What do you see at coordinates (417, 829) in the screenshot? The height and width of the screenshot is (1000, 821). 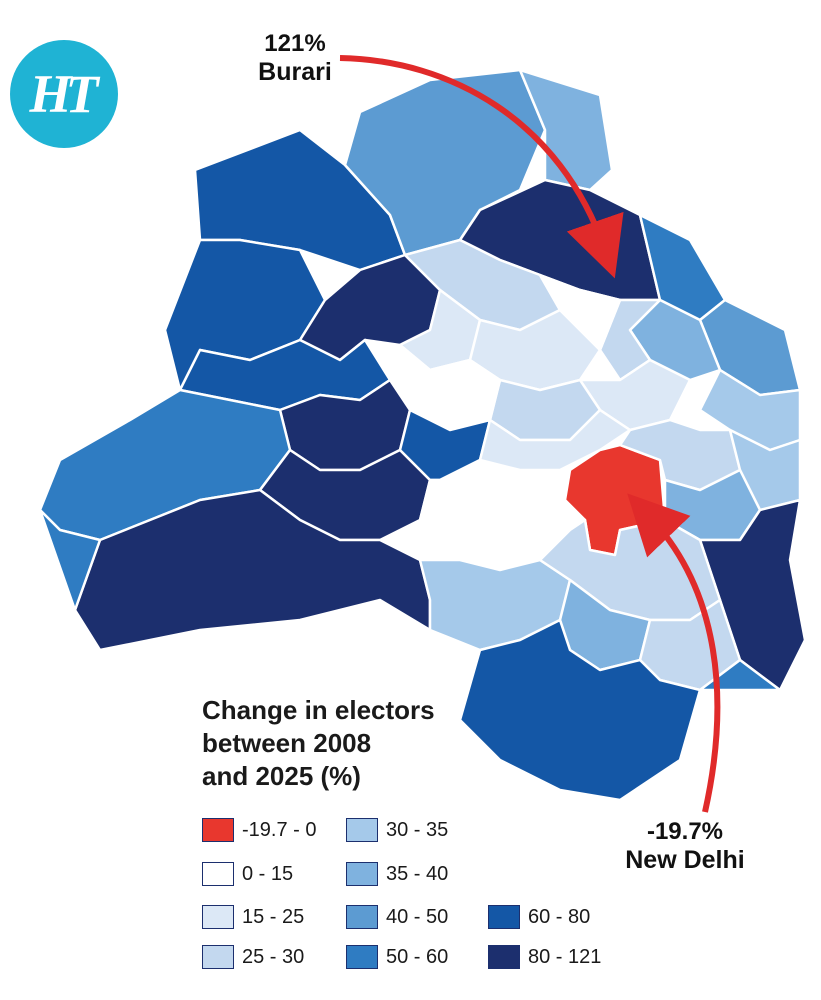 I see `legend-label: 30 - 35` at bounding box center [417, 829].